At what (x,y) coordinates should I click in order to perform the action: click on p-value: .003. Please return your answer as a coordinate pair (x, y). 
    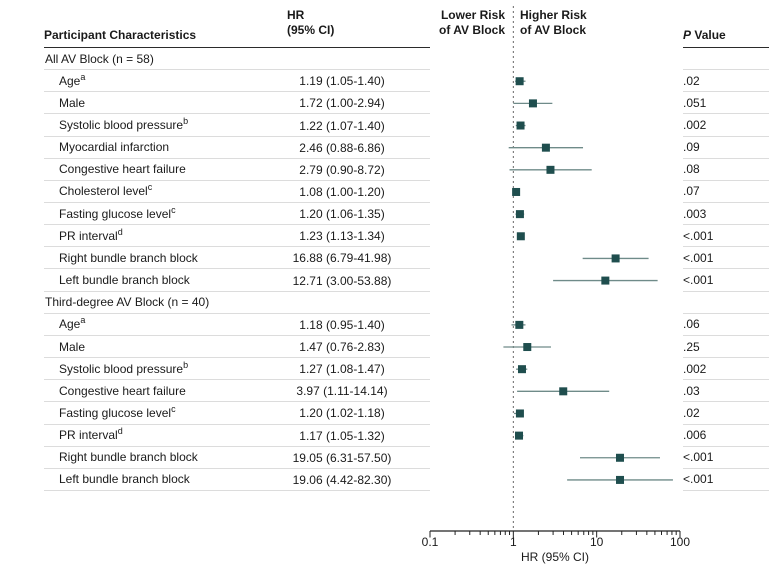
    Looking at the image, I should click on (695, 213).